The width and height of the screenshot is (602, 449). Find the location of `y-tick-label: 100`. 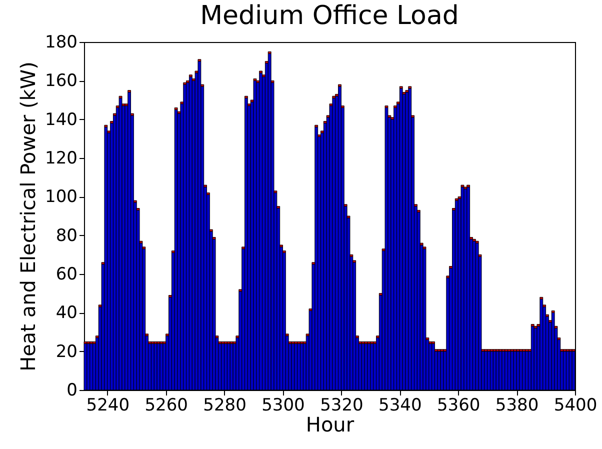

y-tick-label: 100 is located at coordinates (61, 197).